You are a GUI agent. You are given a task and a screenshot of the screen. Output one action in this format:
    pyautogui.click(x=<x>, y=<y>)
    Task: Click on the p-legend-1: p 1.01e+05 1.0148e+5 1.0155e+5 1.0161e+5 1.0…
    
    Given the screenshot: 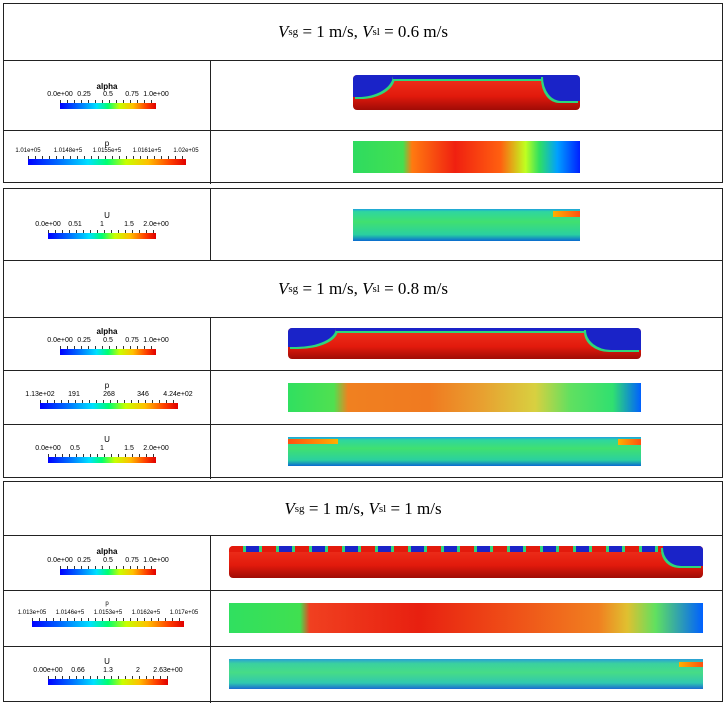 What is the action you would take?
    pyautogui.click(x=107, y=157)
    